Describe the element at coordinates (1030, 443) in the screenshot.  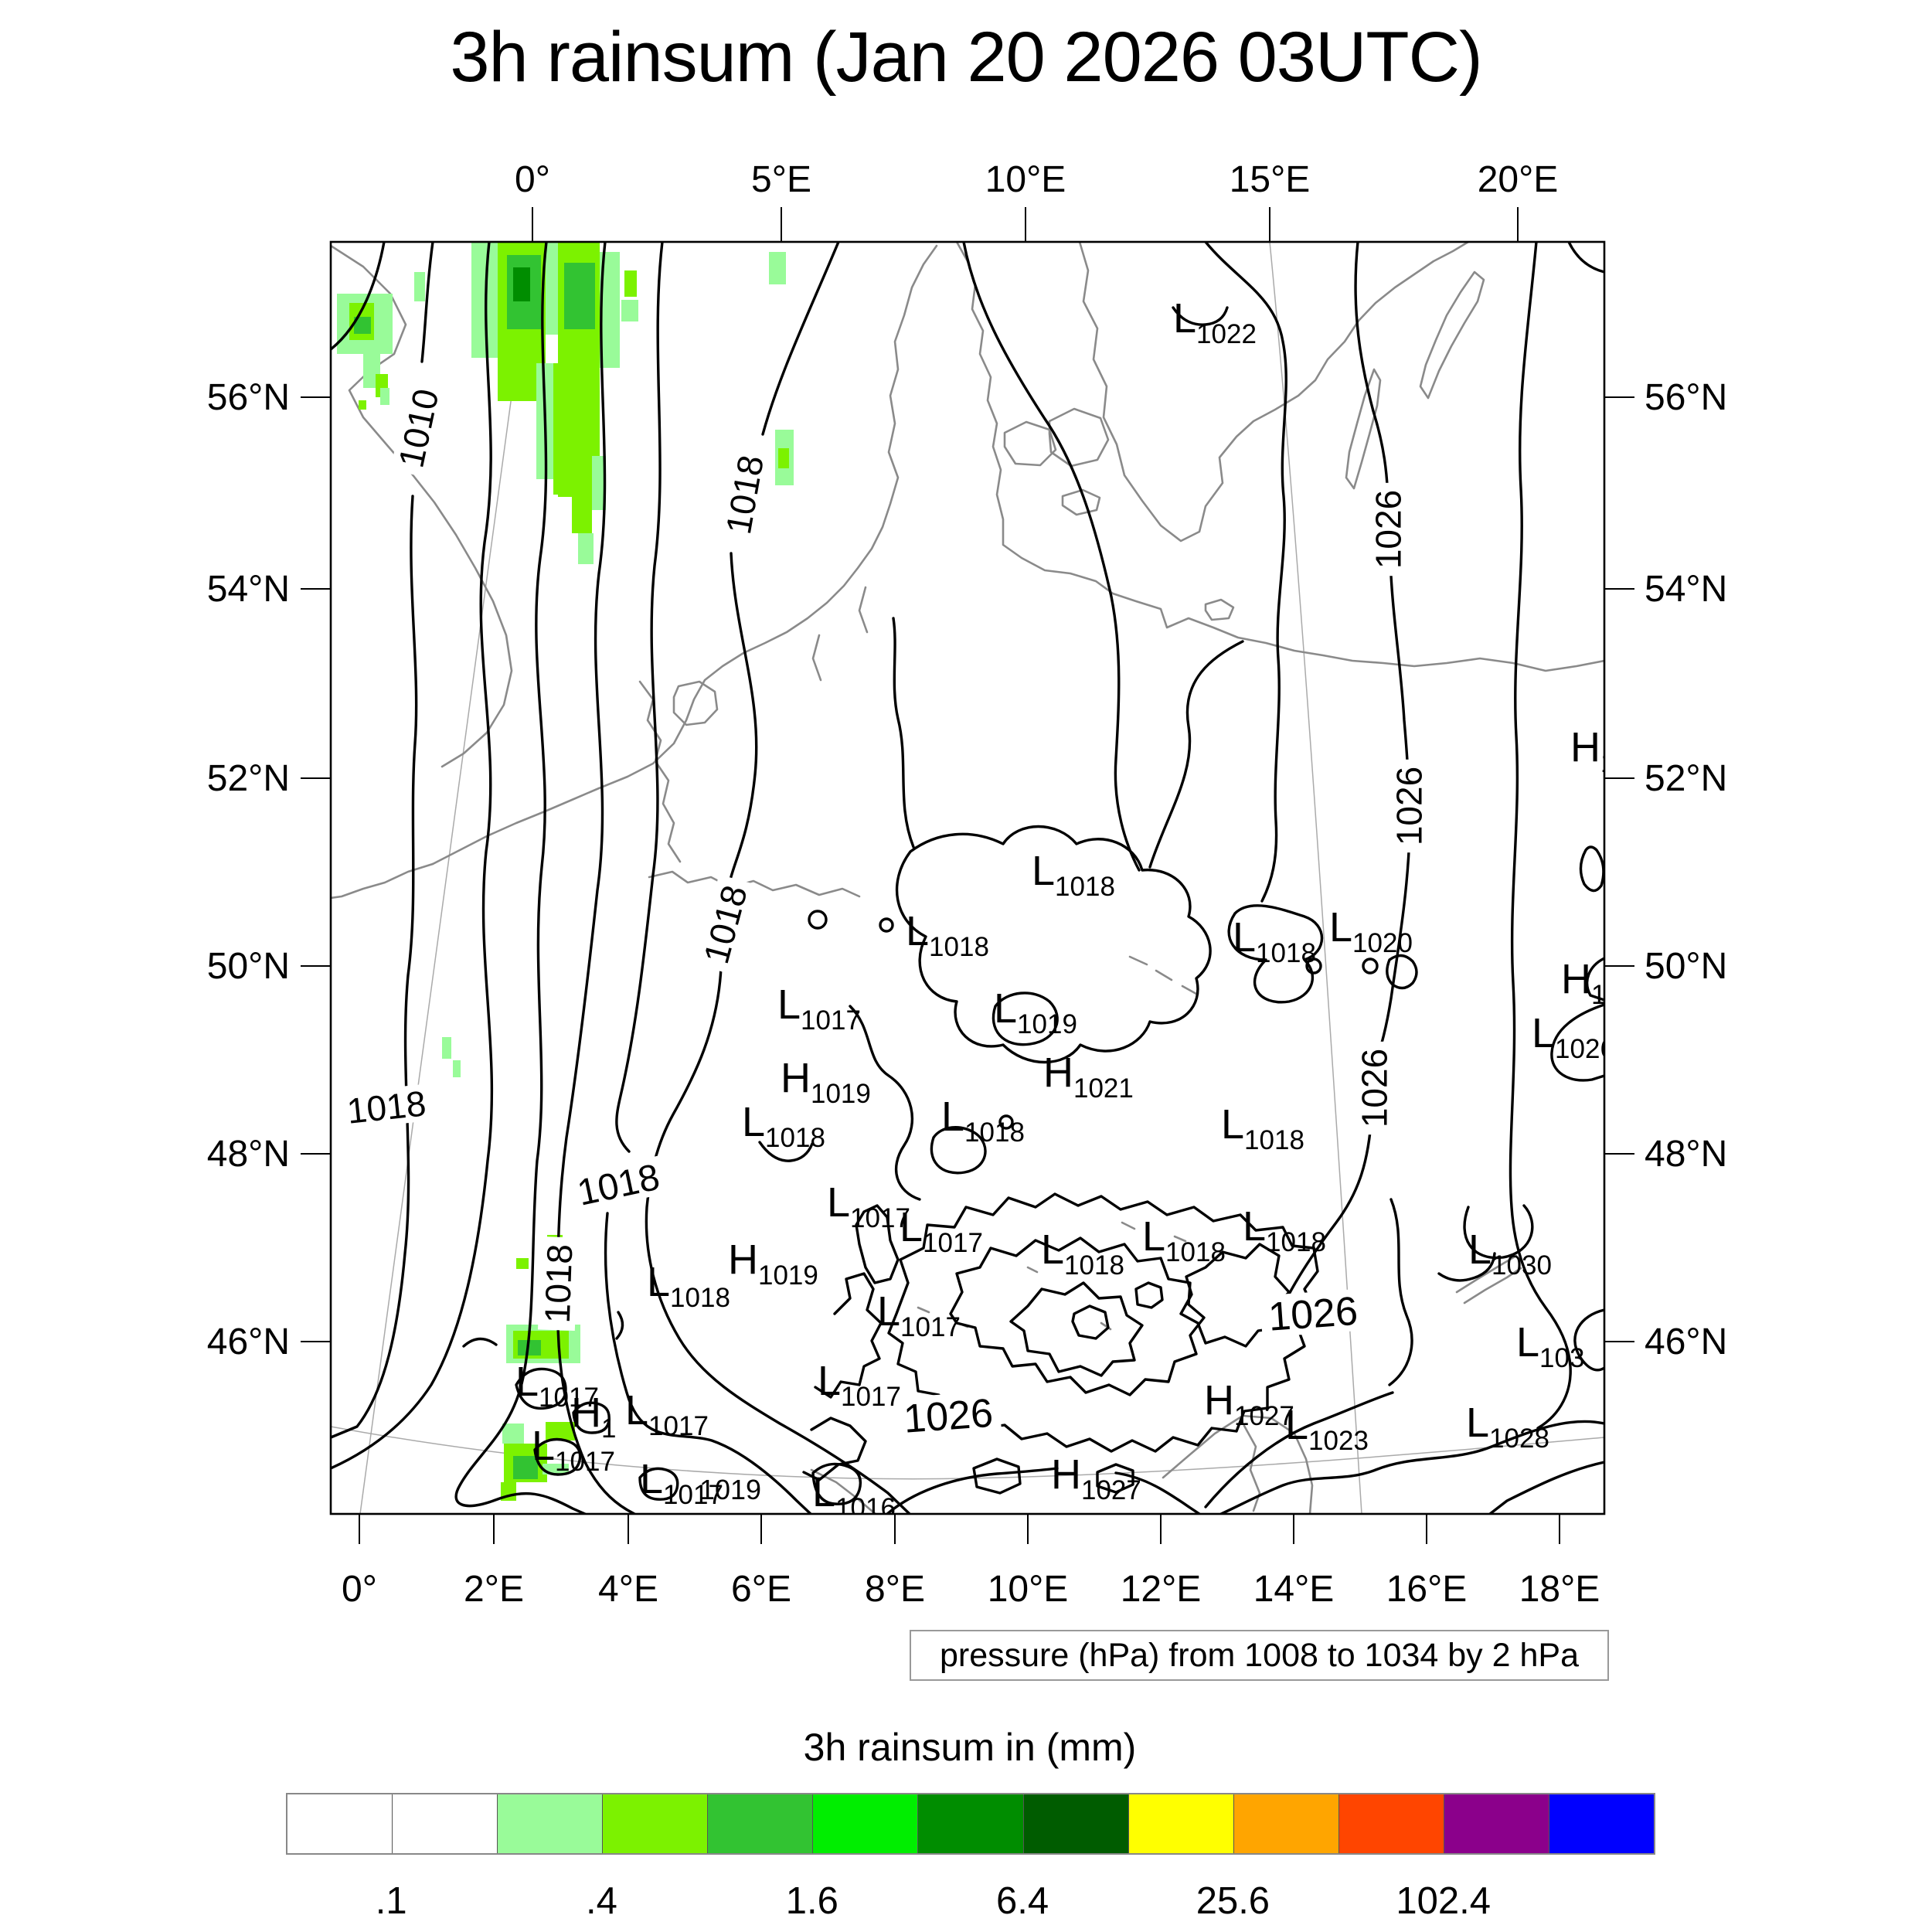
I see `island-funen` at that location.